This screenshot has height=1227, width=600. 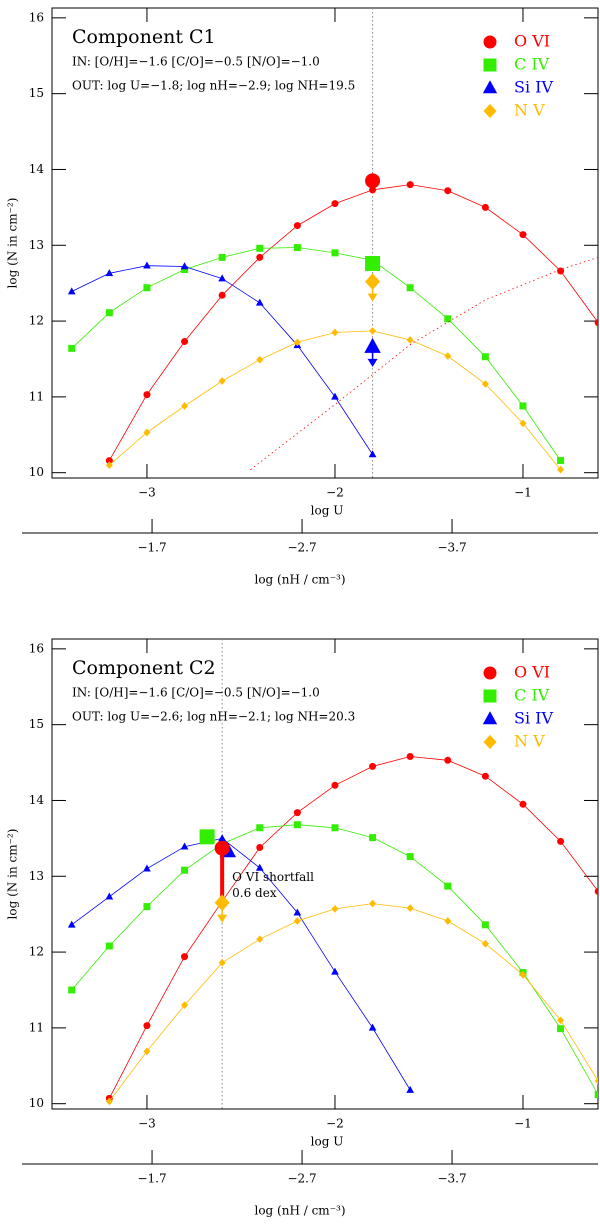 I want to click on x-tick-label: −1, so click(x=523, y=1124).